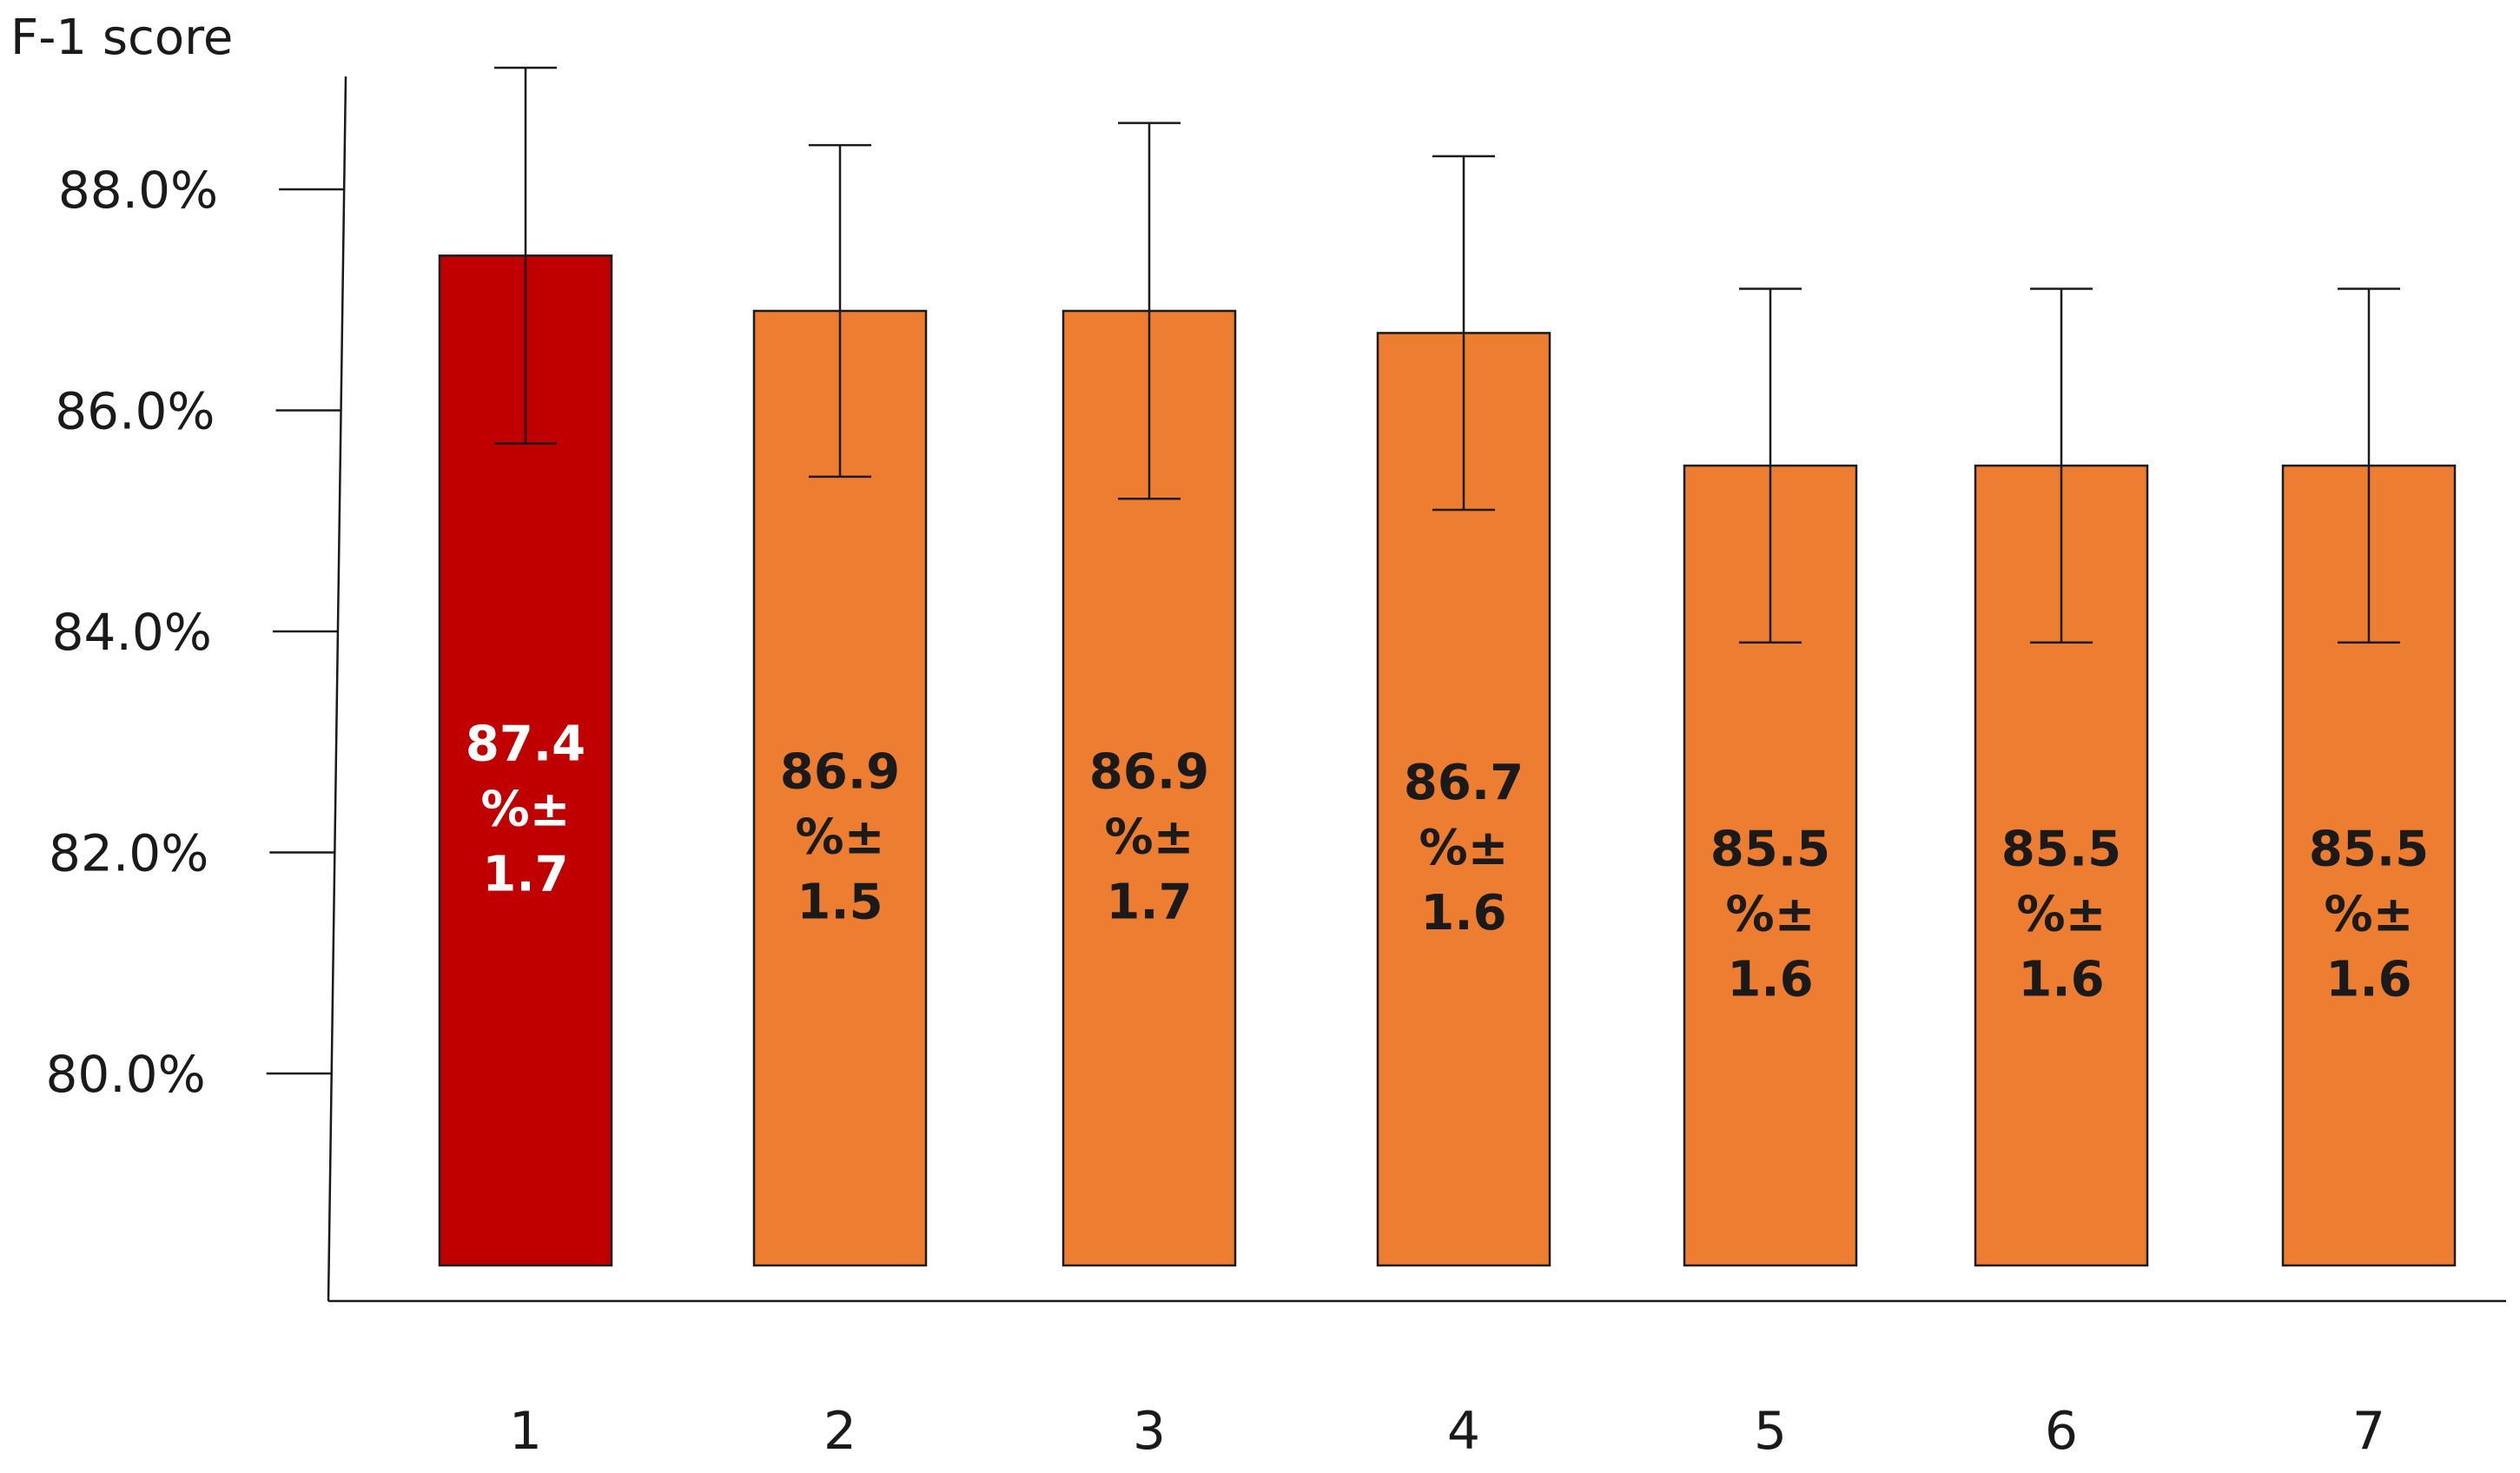 The width and height of the screenshot is (2520, 1473). I want to click on y-tick-label: 82.0%, so click(128, 853).